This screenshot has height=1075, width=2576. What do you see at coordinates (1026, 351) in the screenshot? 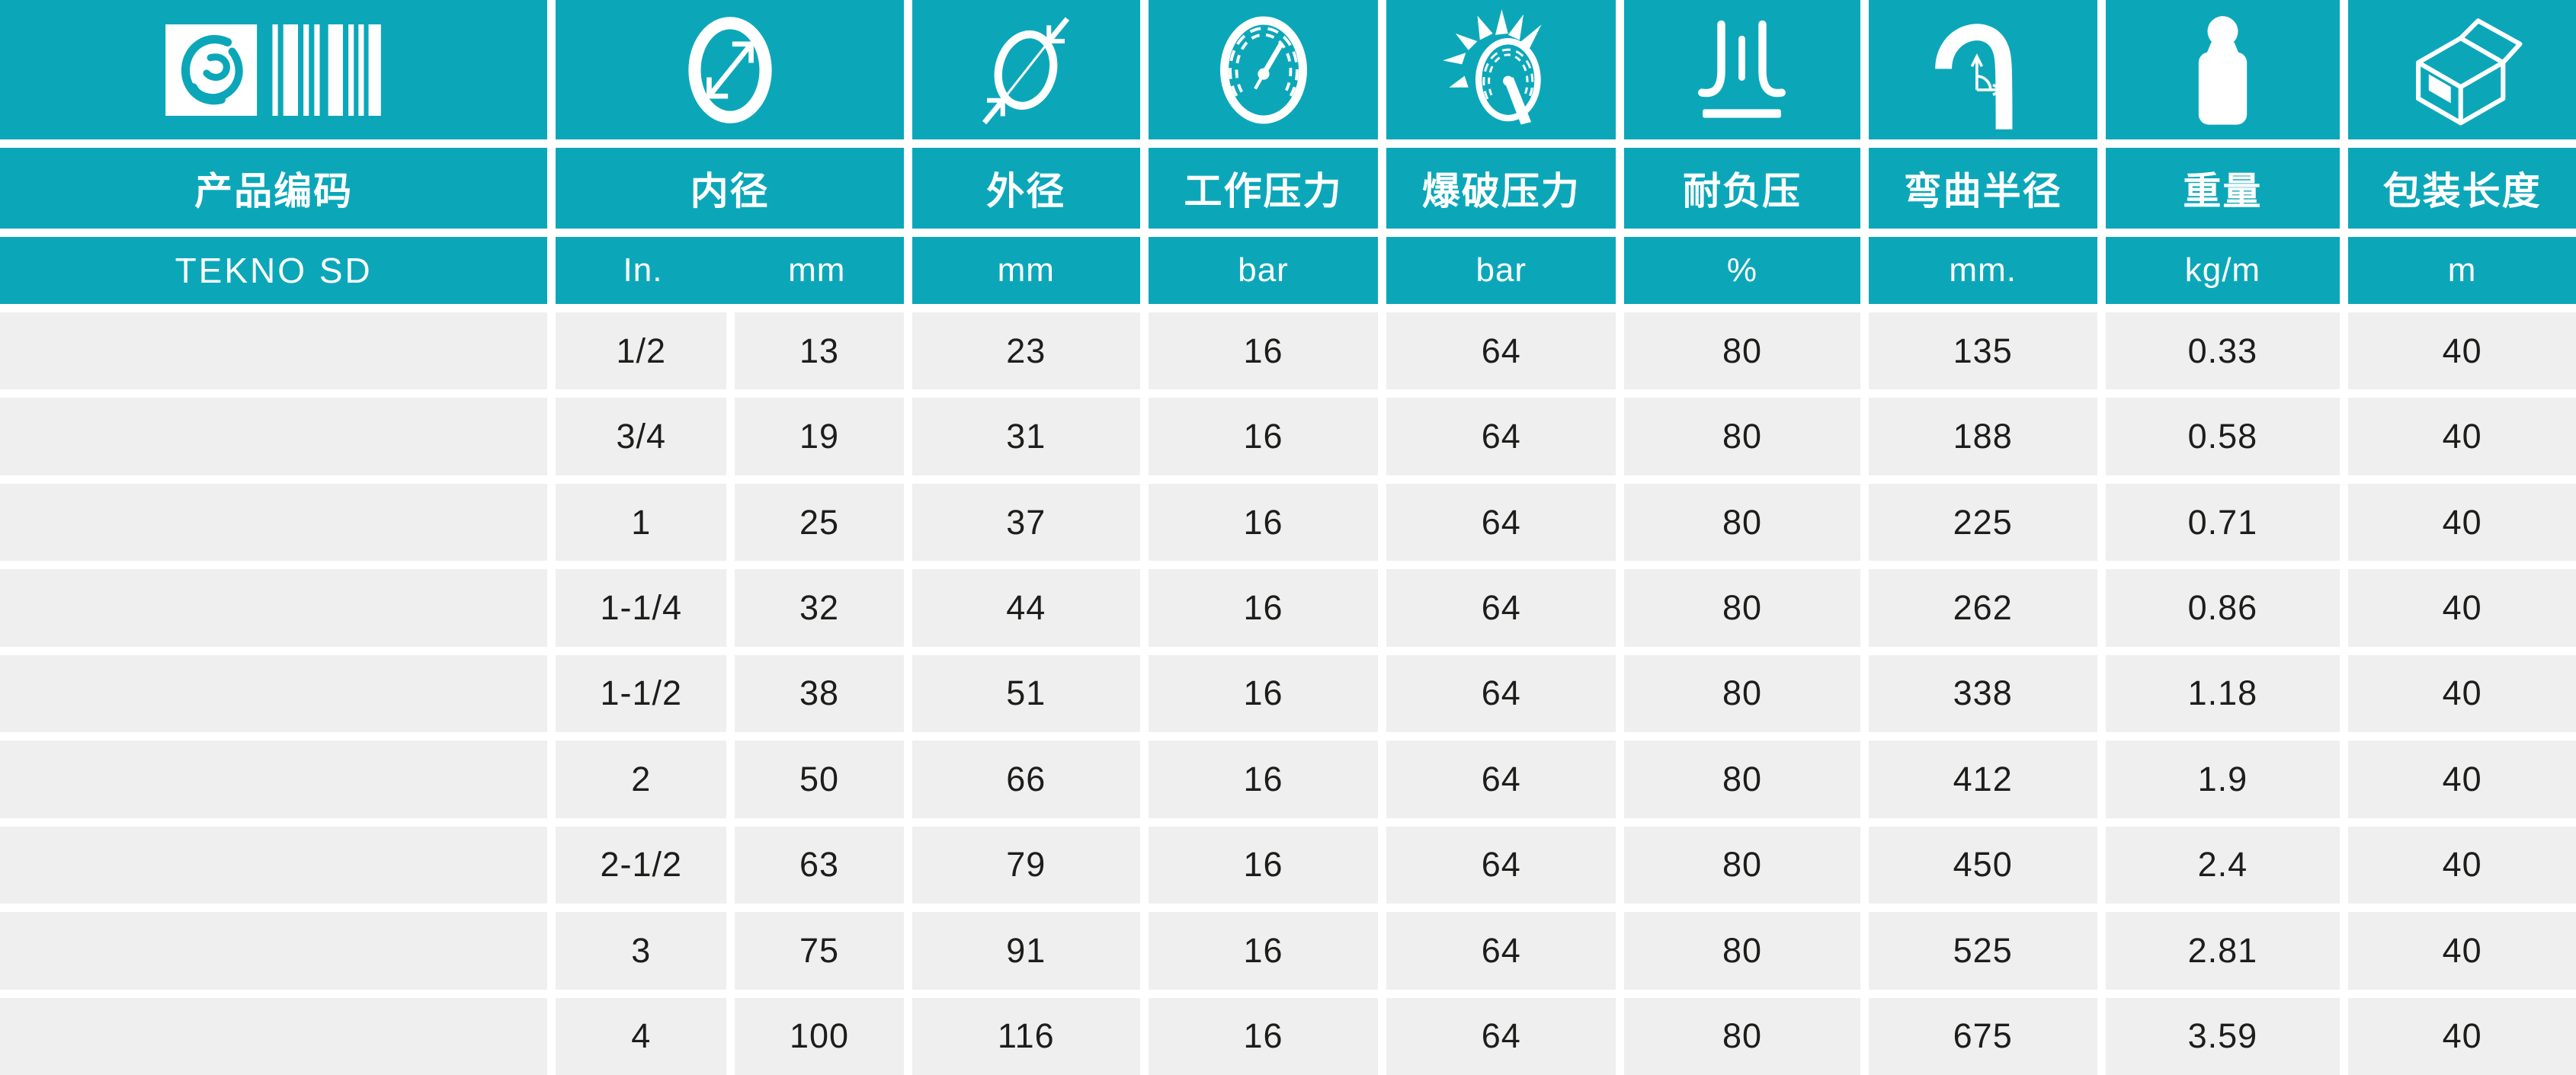
I see `cell-od-mm: 23` at bounding box center [1026, 351].